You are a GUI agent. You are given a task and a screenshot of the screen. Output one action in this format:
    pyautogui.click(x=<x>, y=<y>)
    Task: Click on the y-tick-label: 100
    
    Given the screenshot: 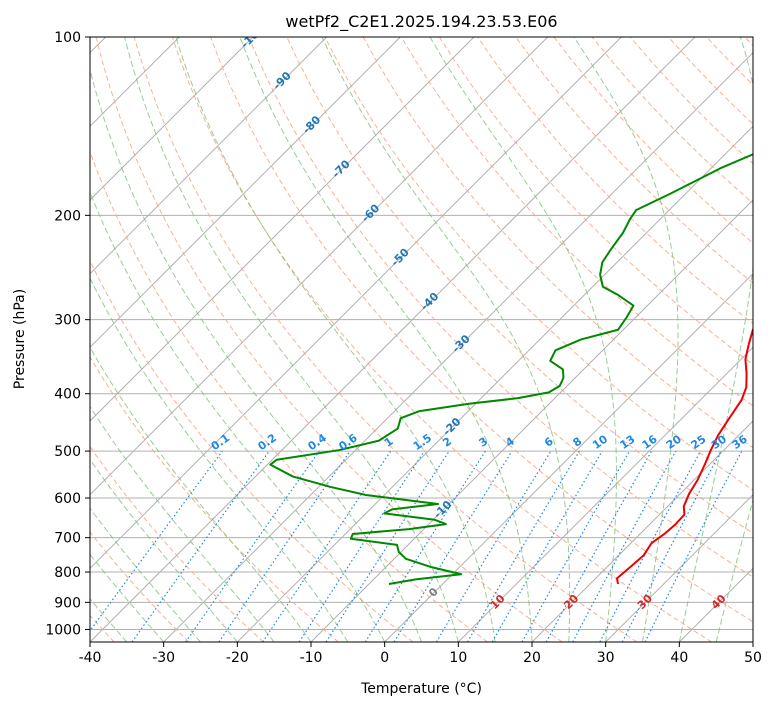 What is the action you would take?
    pyautogui.click(x=67, y=38)
    